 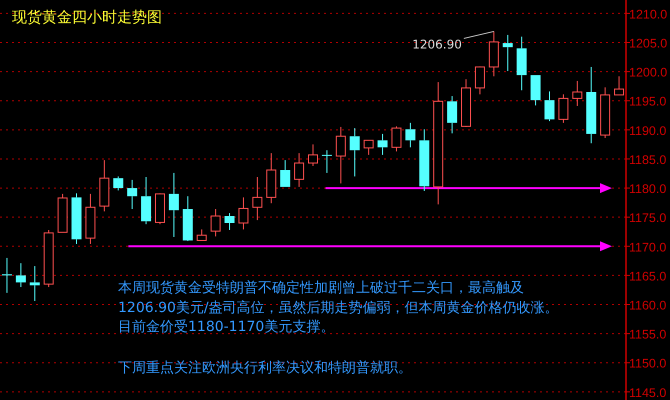 I want to click on y-tick-label: 1195.0, so click(x=647, y=101).